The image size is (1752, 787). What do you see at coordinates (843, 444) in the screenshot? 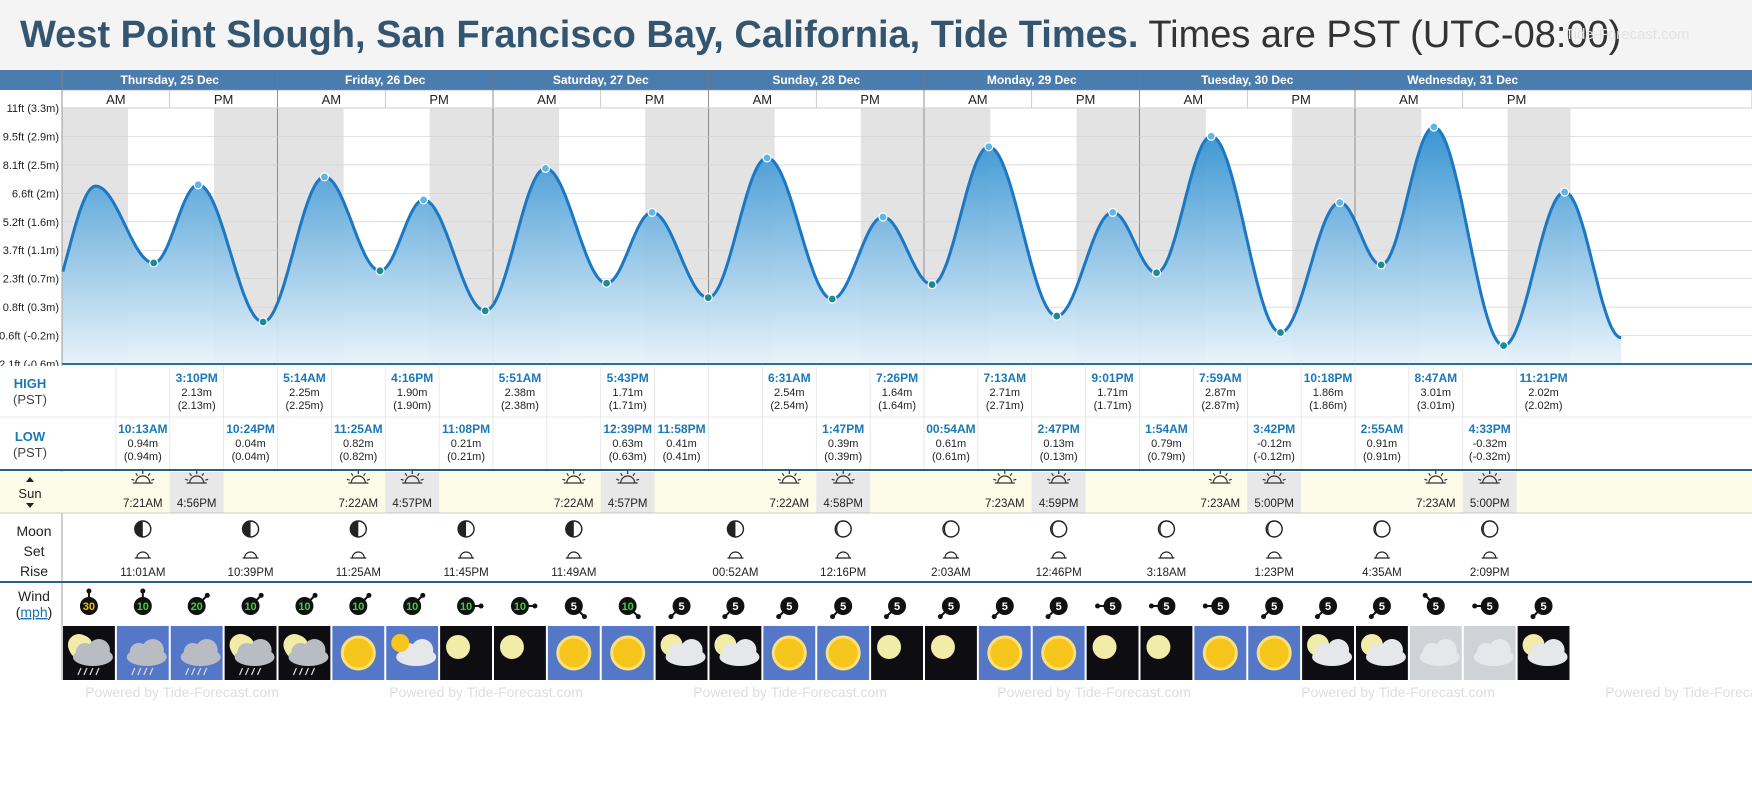
I see `low-height: 0.39m` at bounding box center [843, 444].